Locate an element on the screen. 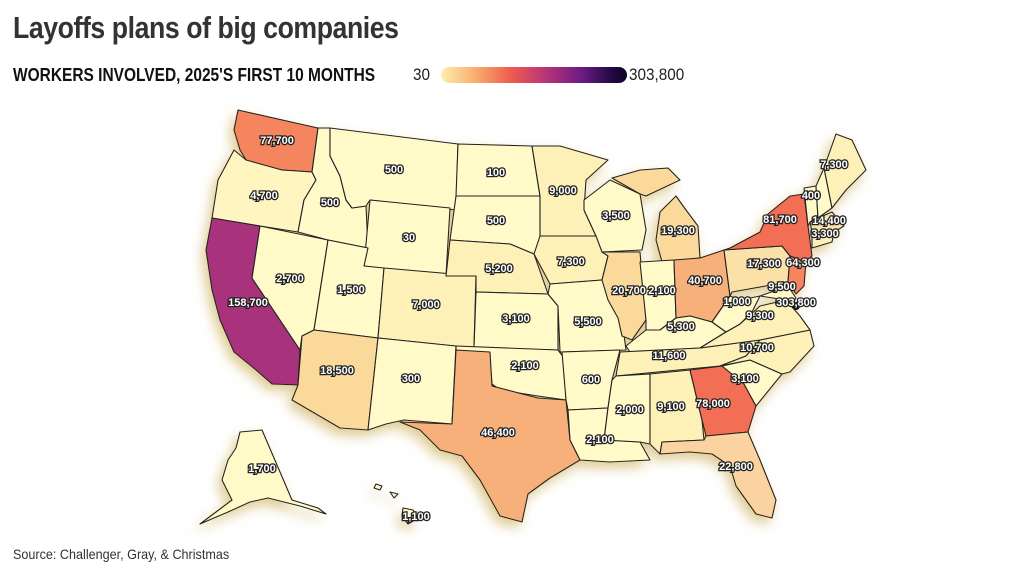  state-mi is located at coordinates (678, 229).